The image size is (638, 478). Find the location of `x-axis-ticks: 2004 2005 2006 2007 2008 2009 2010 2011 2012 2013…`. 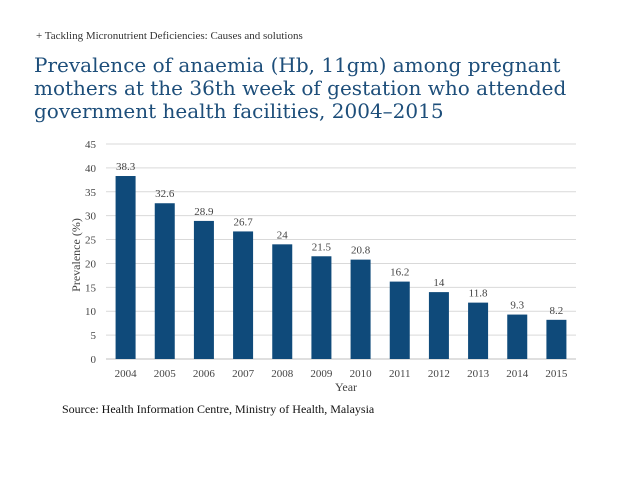

x-axis-ticks: 2004 2005 2006 2007 2008 2009 2010 2011 2012 2013… is located at coordinates (341, 374).